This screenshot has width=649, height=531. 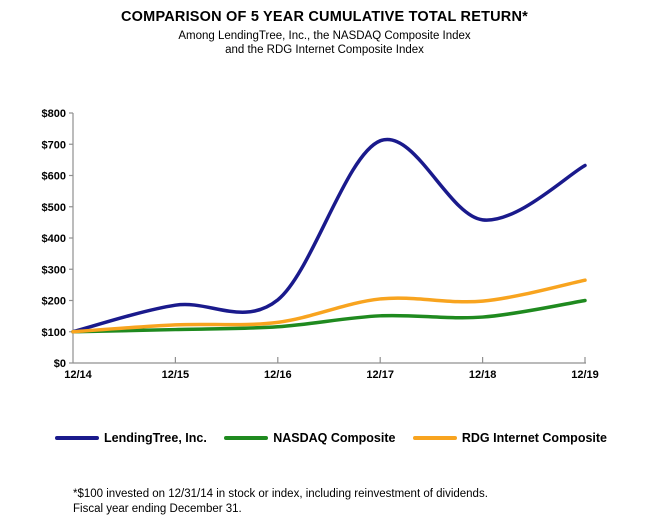 What do you see at coordinates (54, 177) in the screenshot?
I see `y-tick-label: $600` at bounding box center [54, 177].